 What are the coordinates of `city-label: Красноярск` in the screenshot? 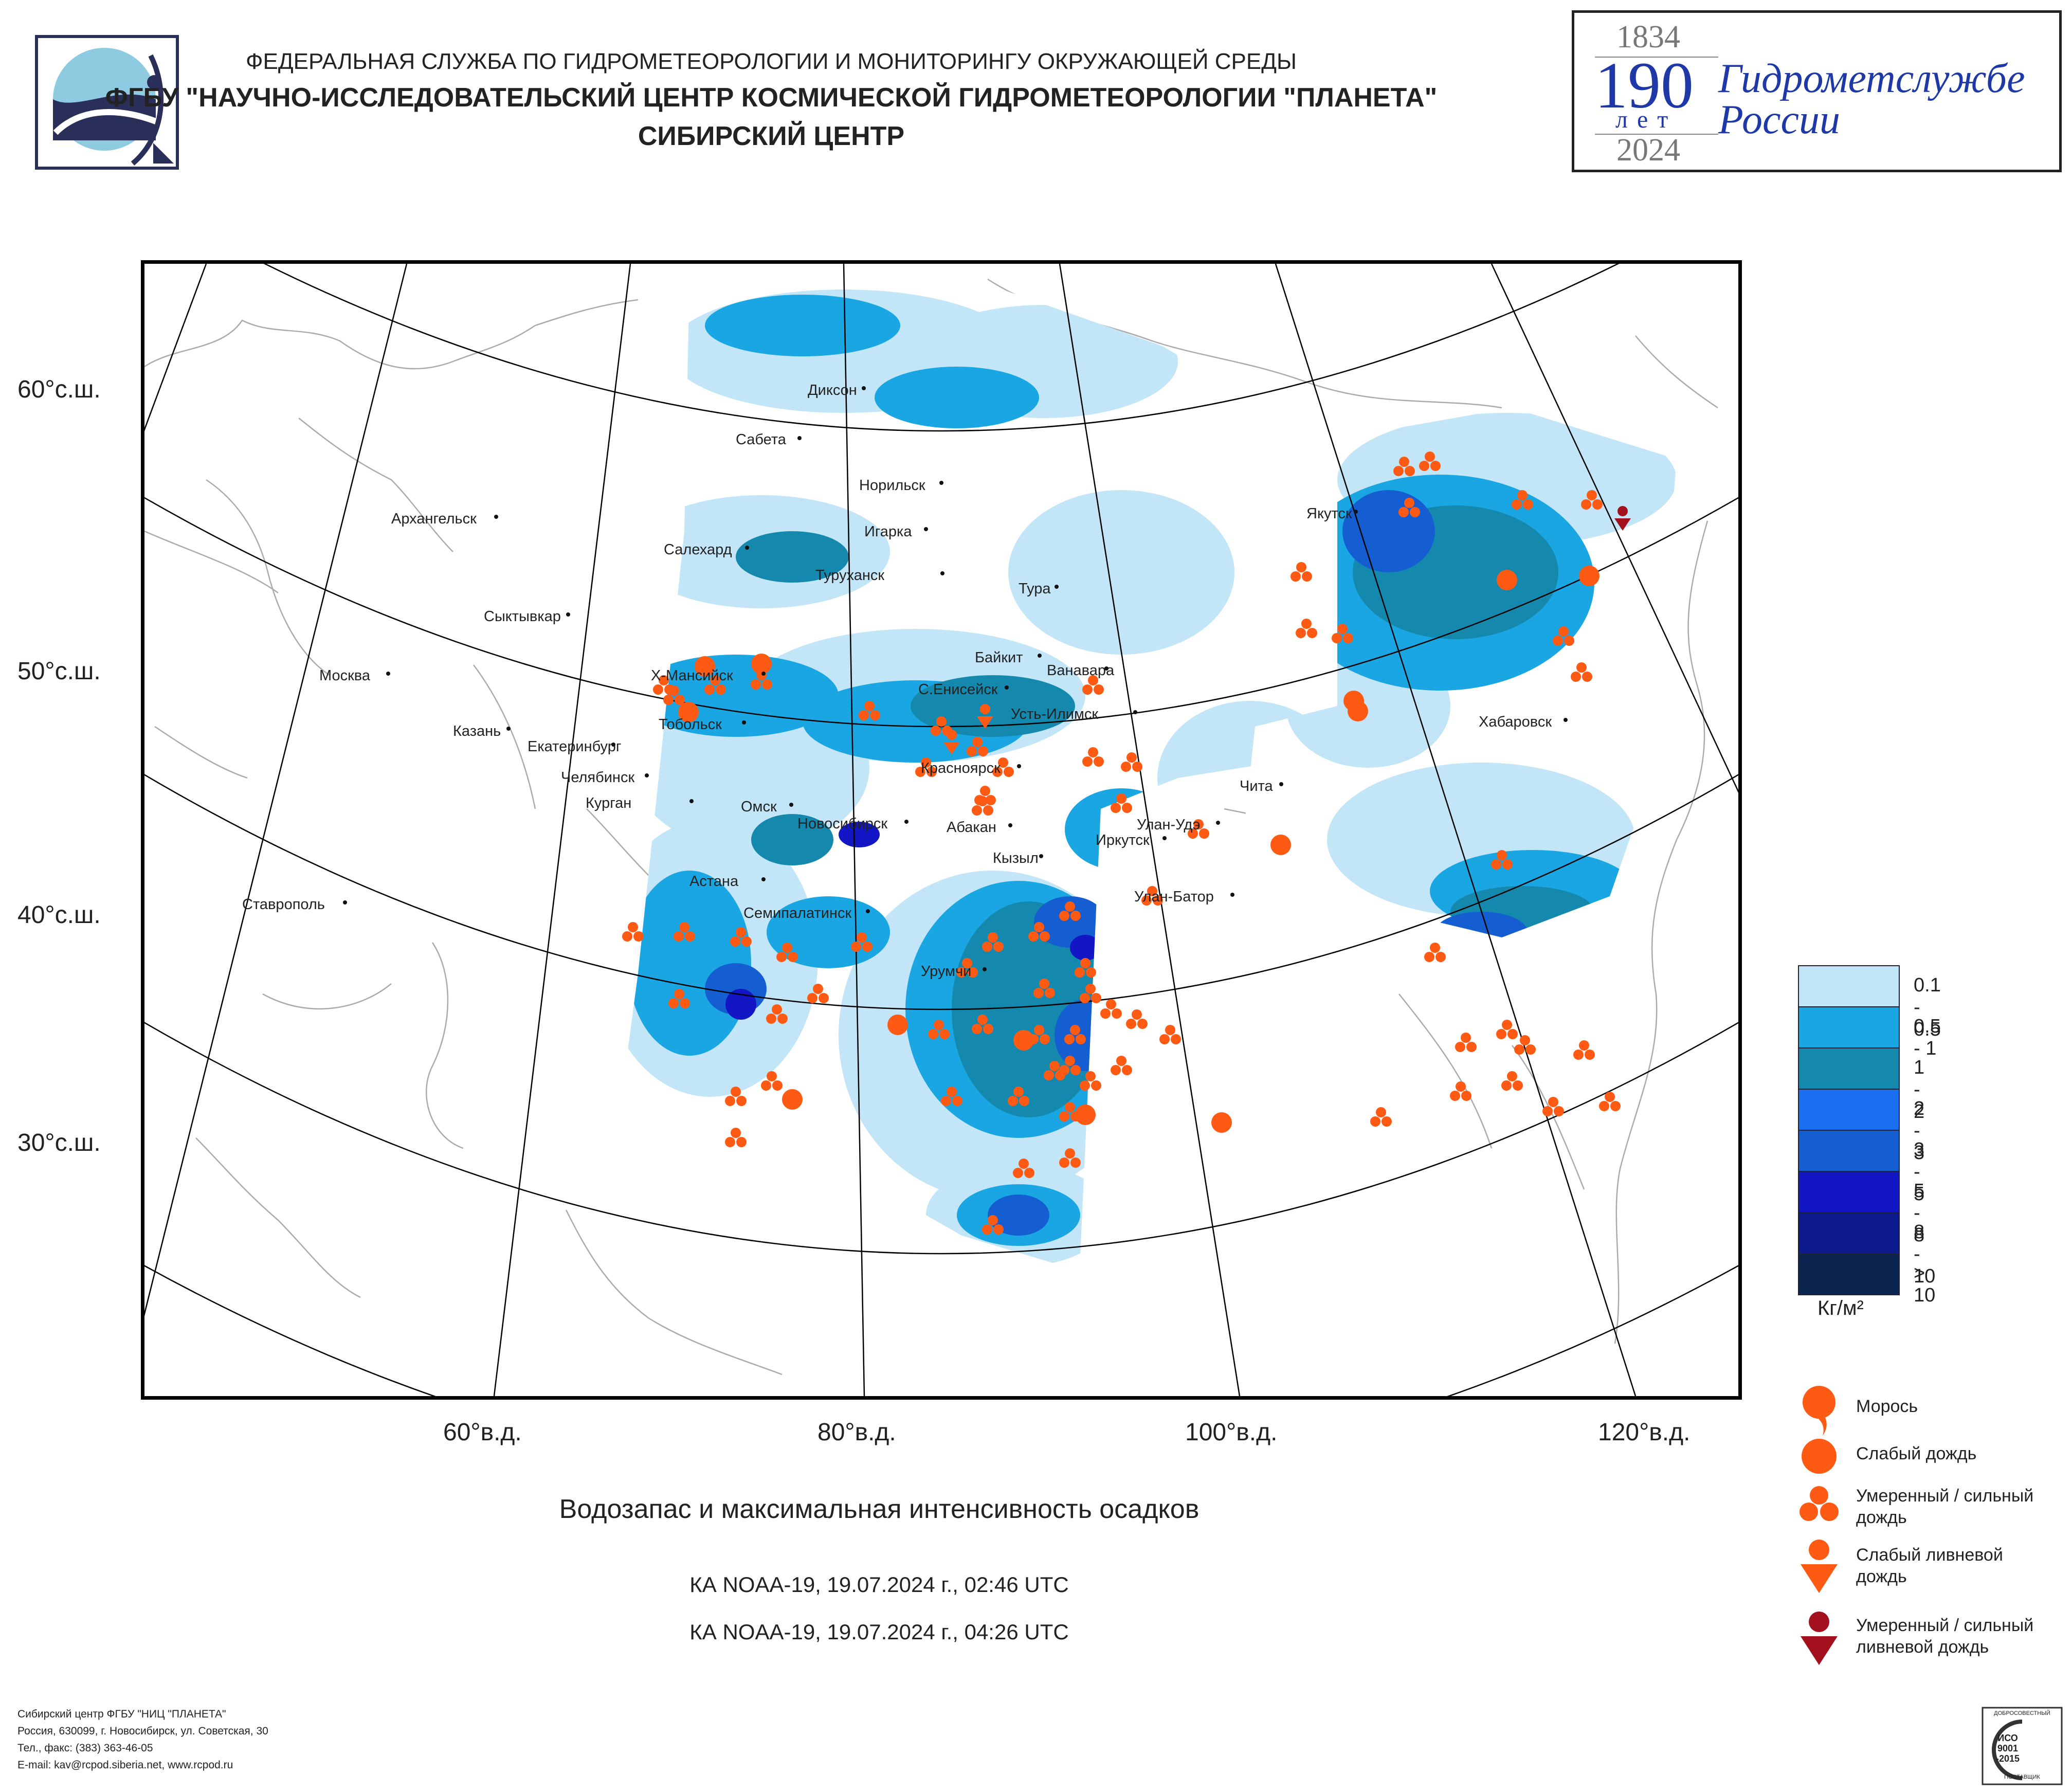 It's located at (961, 768).